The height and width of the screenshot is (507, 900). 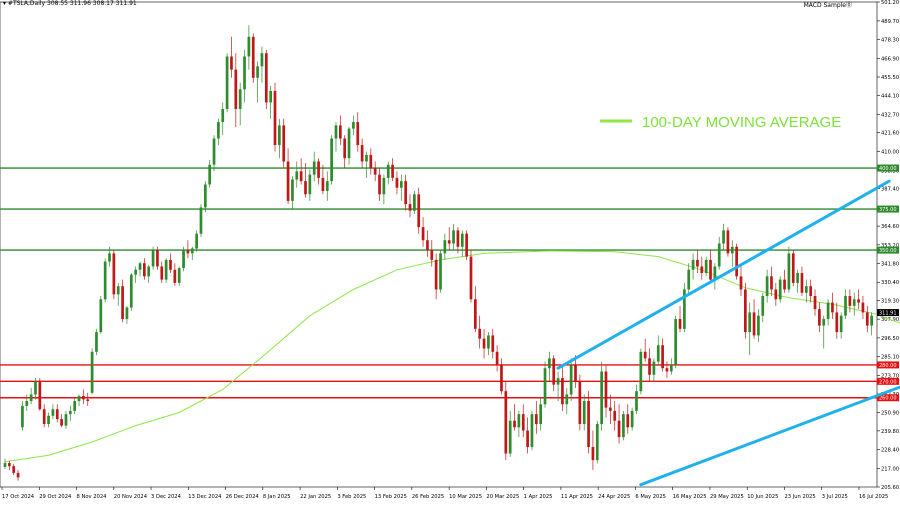 What do you see at coordinates (890, 432) in the screenshot?
I see `y-tick-label: 239.80` at bounding box center [890, 432].